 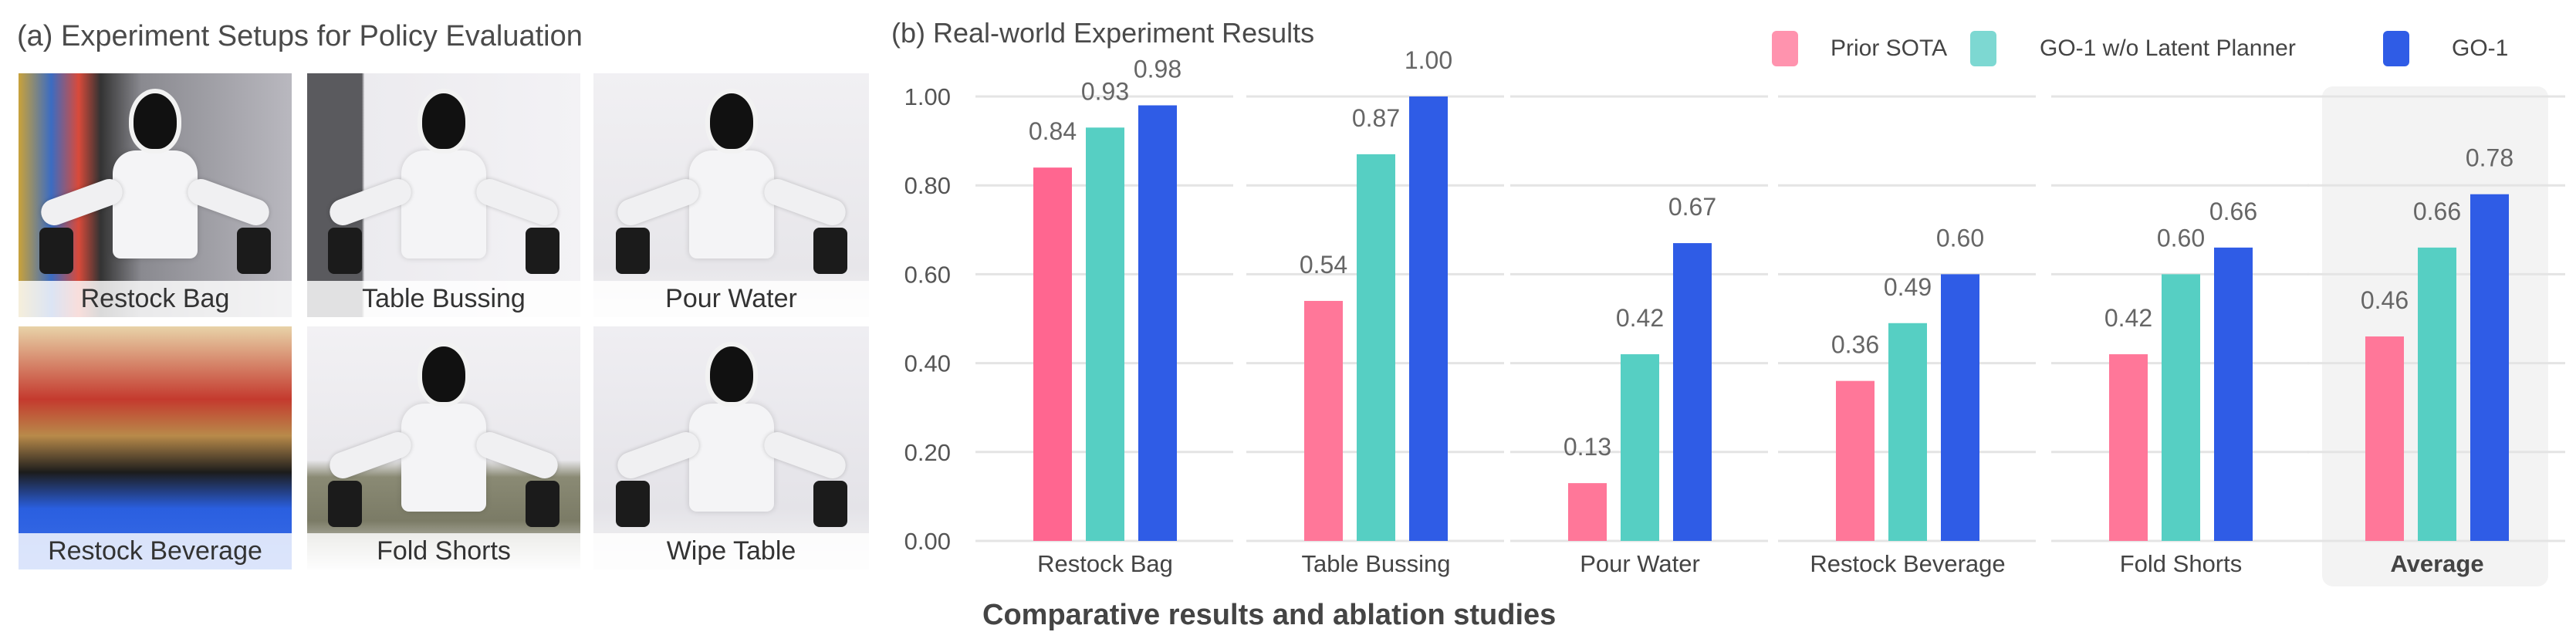 What do you see at coordinates (1105, 91) in the screenshot?
I see `data-label: 0.93` at bounding box center [1105, 91].